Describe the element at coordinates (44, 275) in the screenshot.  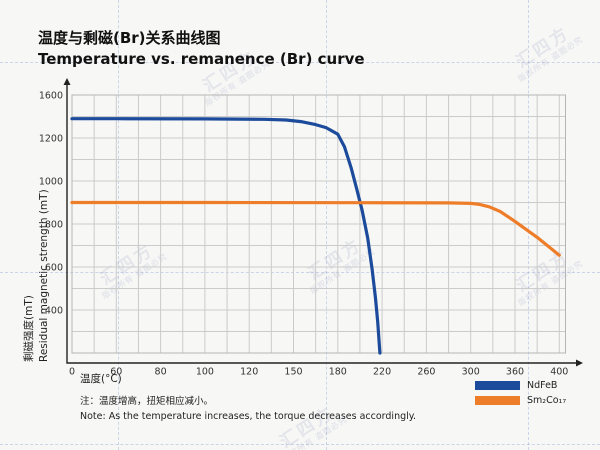
I see `y-axis-title-en: Residual magnetic strength (mT)` at that location.